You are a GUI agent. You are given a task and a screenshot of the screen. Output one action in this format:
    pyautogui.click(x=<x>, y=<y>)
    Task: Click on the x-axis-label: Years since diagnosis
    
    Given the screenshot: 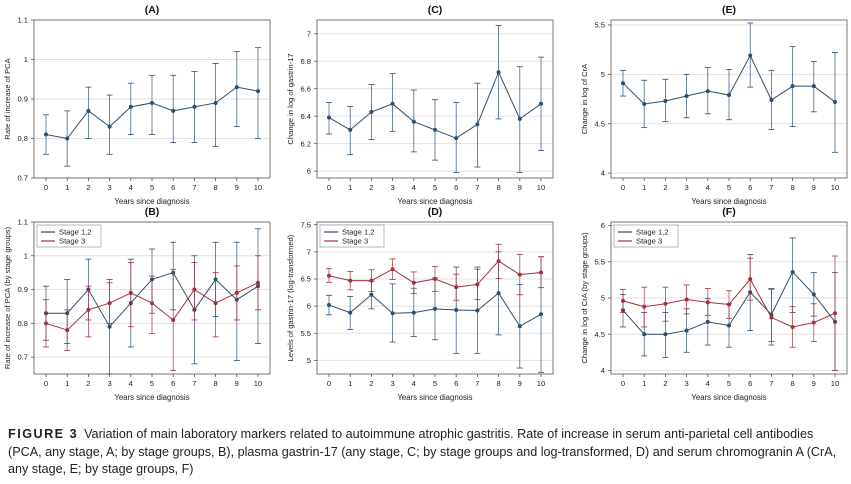 What is the action you would take?
    pyautogui.click(x=728, y=397)
    